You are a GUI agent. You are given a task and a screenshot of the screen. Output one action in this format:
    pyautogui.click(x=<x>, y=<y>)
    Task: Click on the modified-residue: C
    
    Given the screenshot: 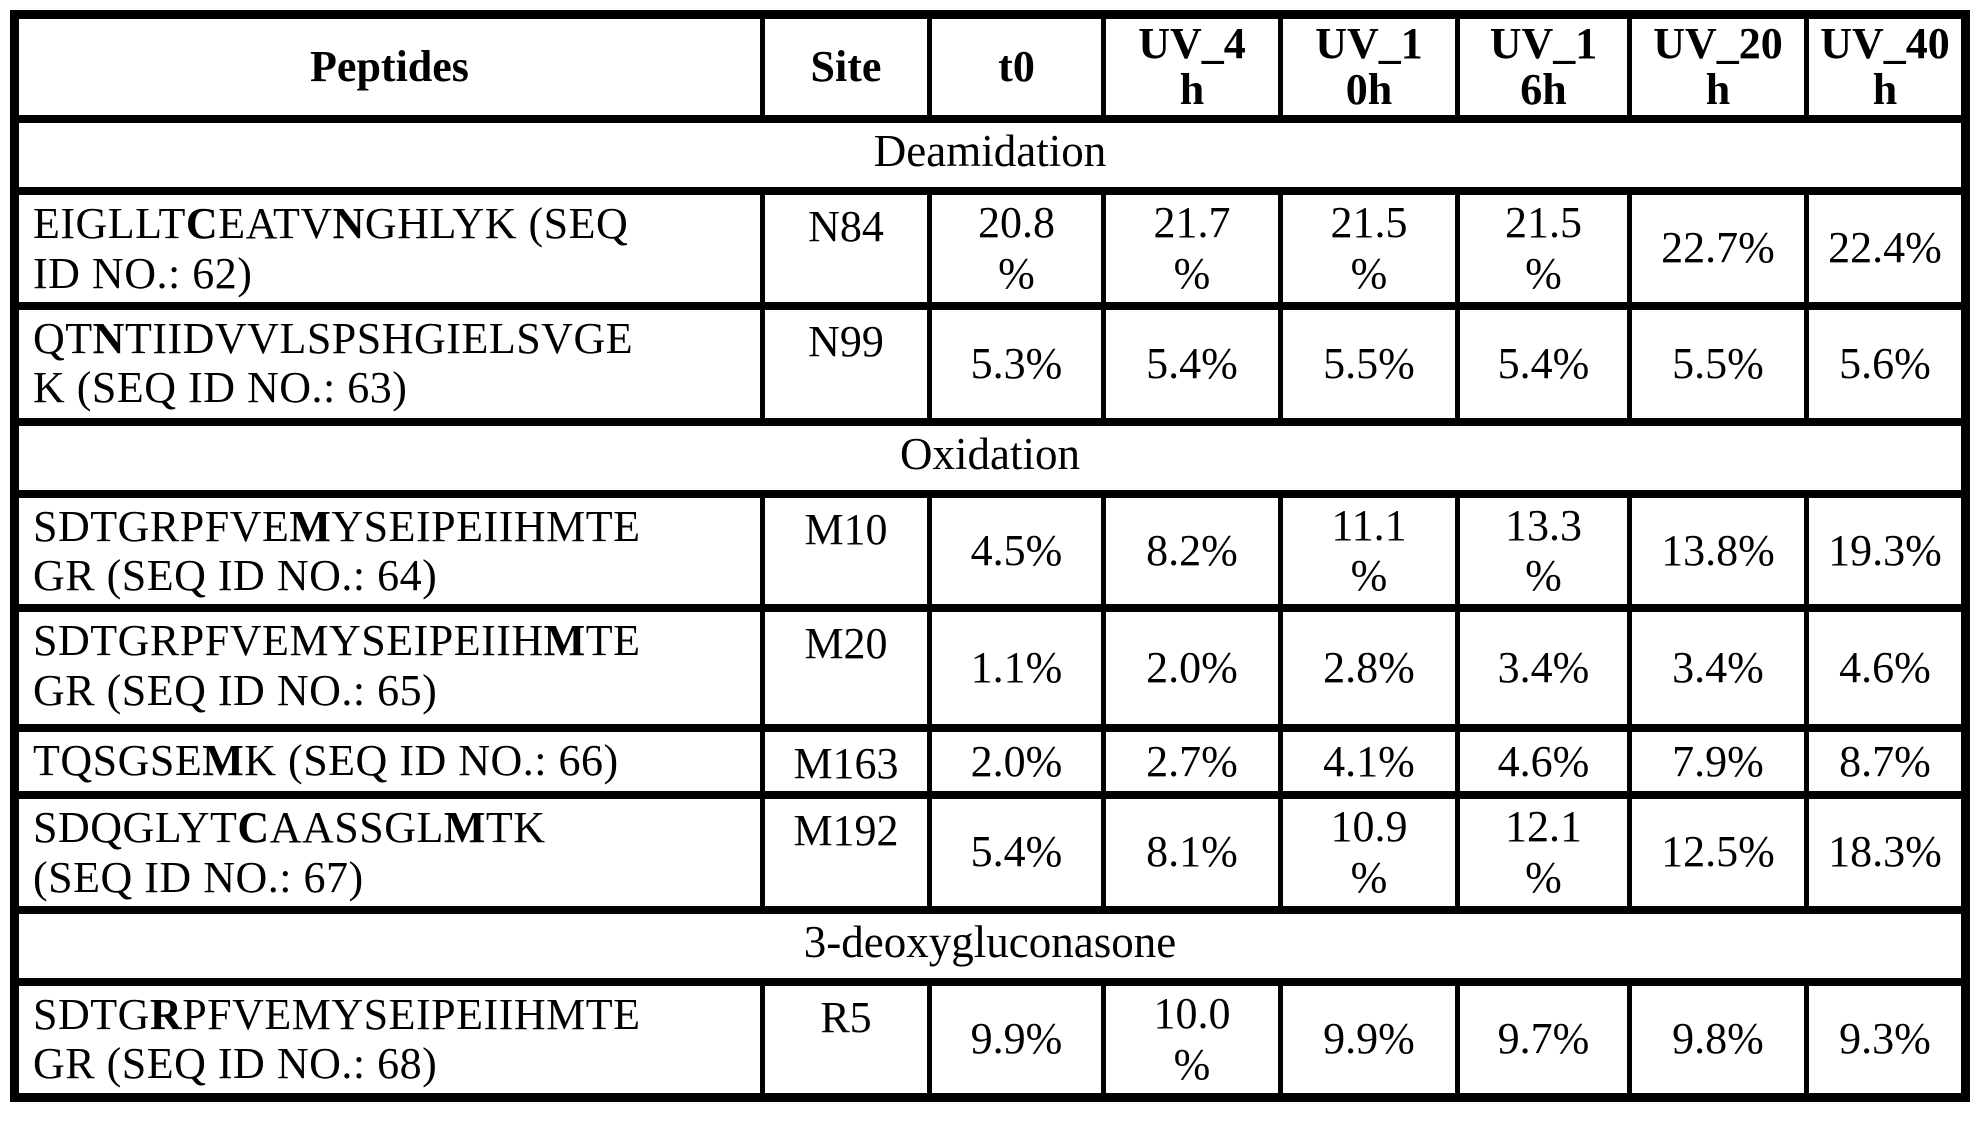 What is the action you would take?
    pyautogui.click(x=253, y=828)
    